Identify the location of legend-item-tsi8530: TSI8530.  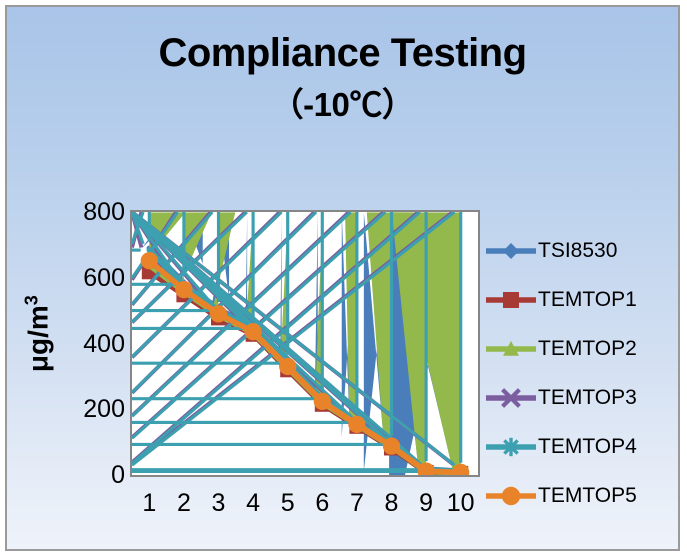
(580, 250).